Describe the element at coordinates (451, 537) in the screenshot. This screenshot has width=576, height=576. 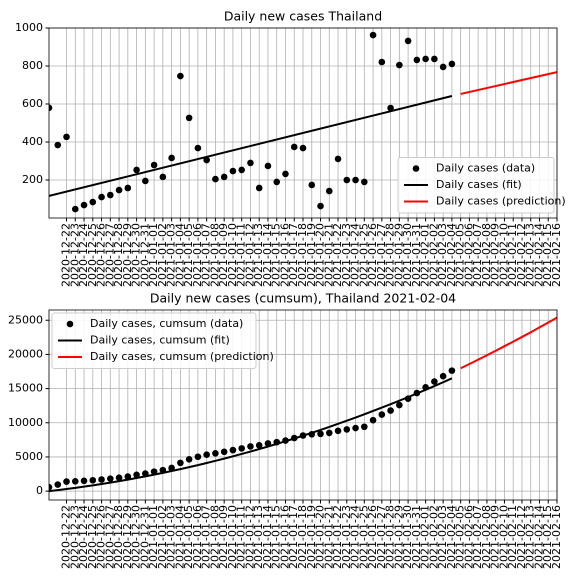
I see `x-tick-label: 2021-02-04` at that location.